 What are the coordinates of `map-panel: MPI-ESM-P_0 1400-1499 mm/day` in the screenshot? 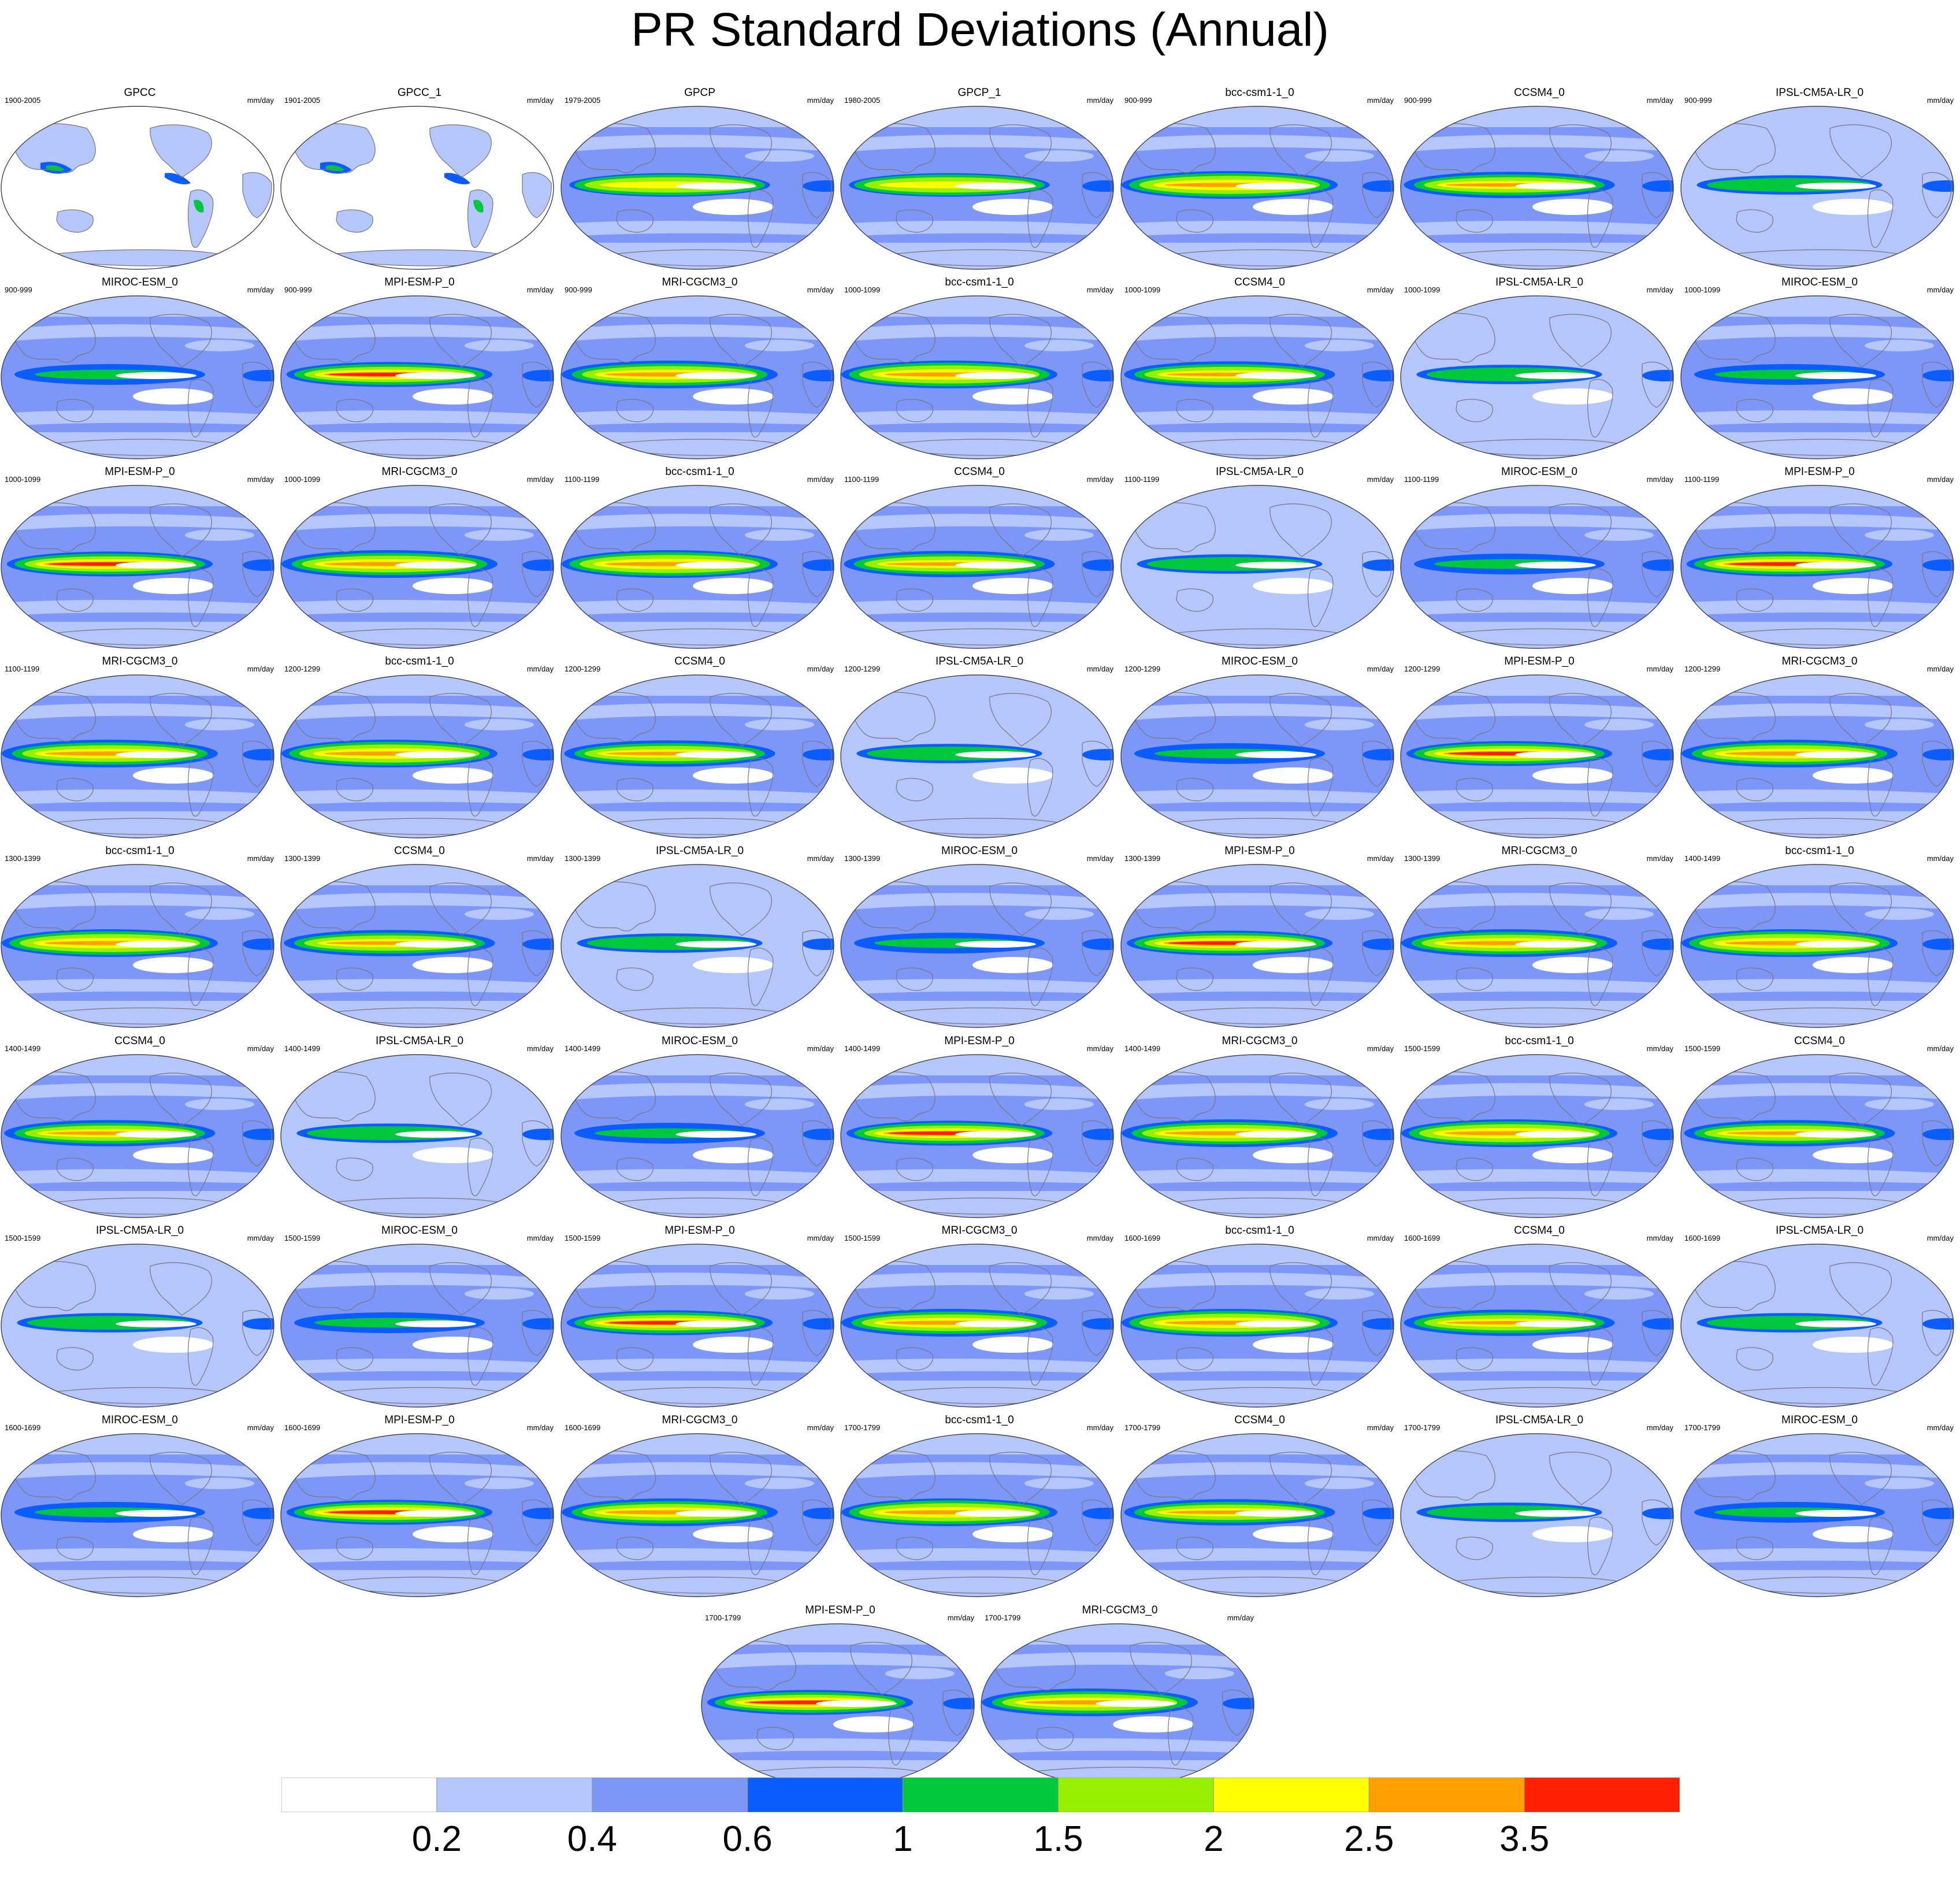 It's located at (980, 1125).